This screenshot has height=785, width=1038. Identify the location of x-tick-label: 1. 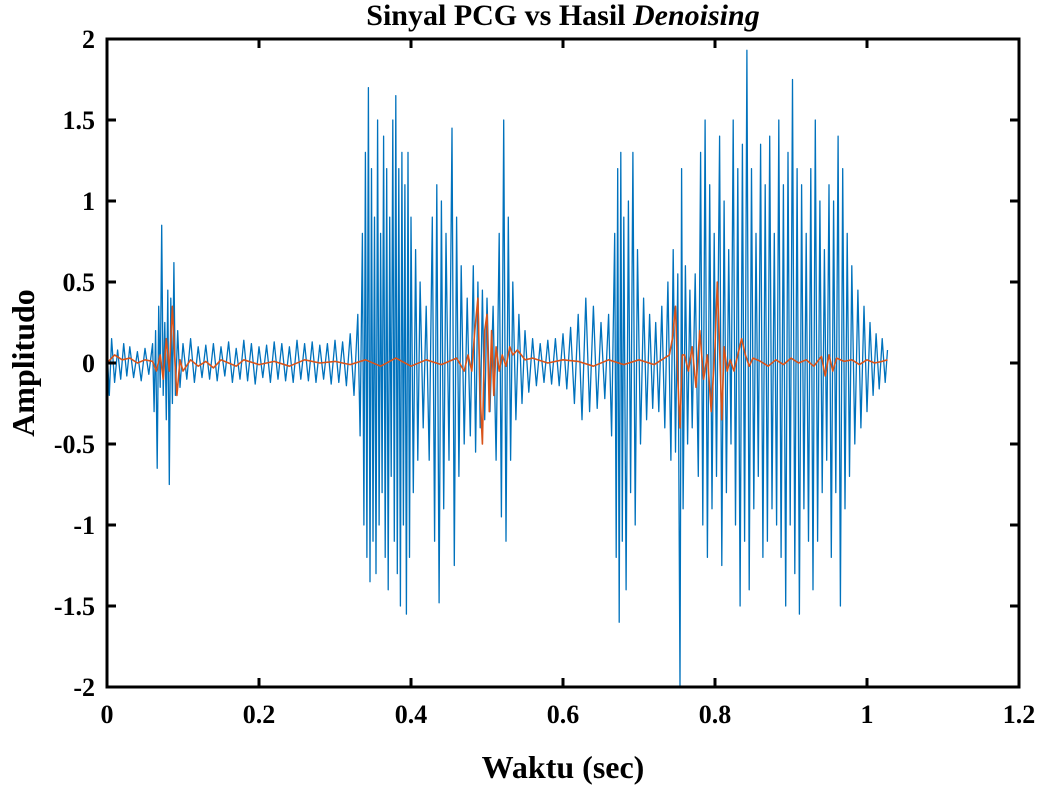
(867, 714).